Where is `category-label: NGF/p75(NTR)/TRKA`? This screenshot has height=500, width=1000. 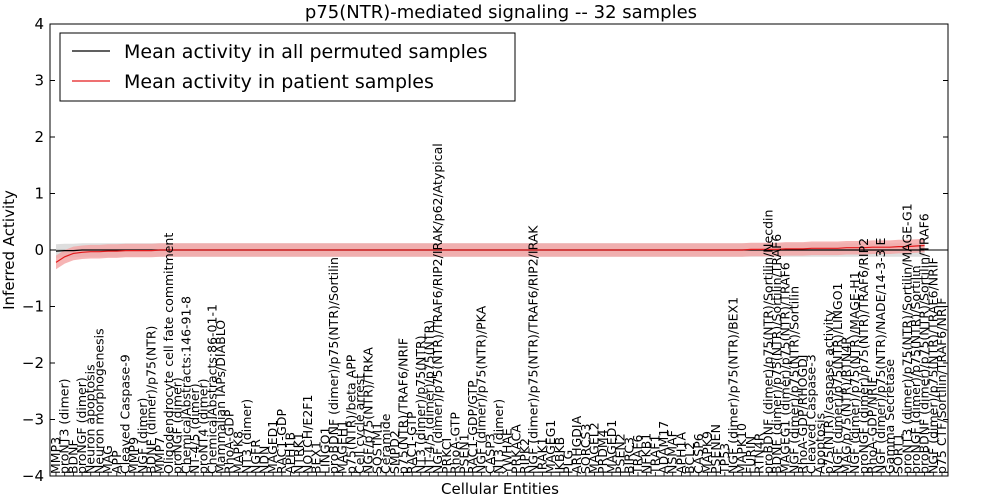 category-label: NGF/p75(NTR)/TRKA is located at coordinates (368, 410).